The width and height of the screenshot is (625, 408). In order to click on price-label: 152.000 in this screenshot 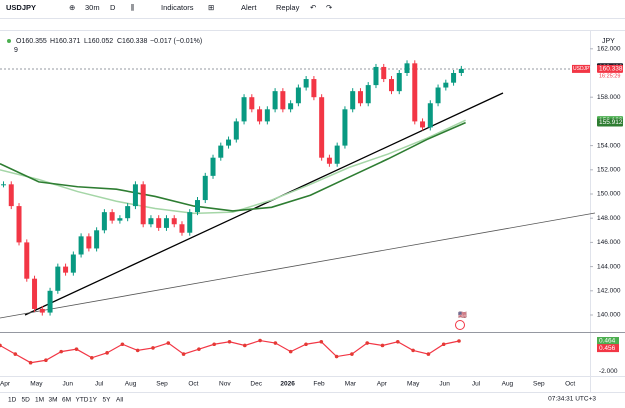, I will do `click(609, 170)`.